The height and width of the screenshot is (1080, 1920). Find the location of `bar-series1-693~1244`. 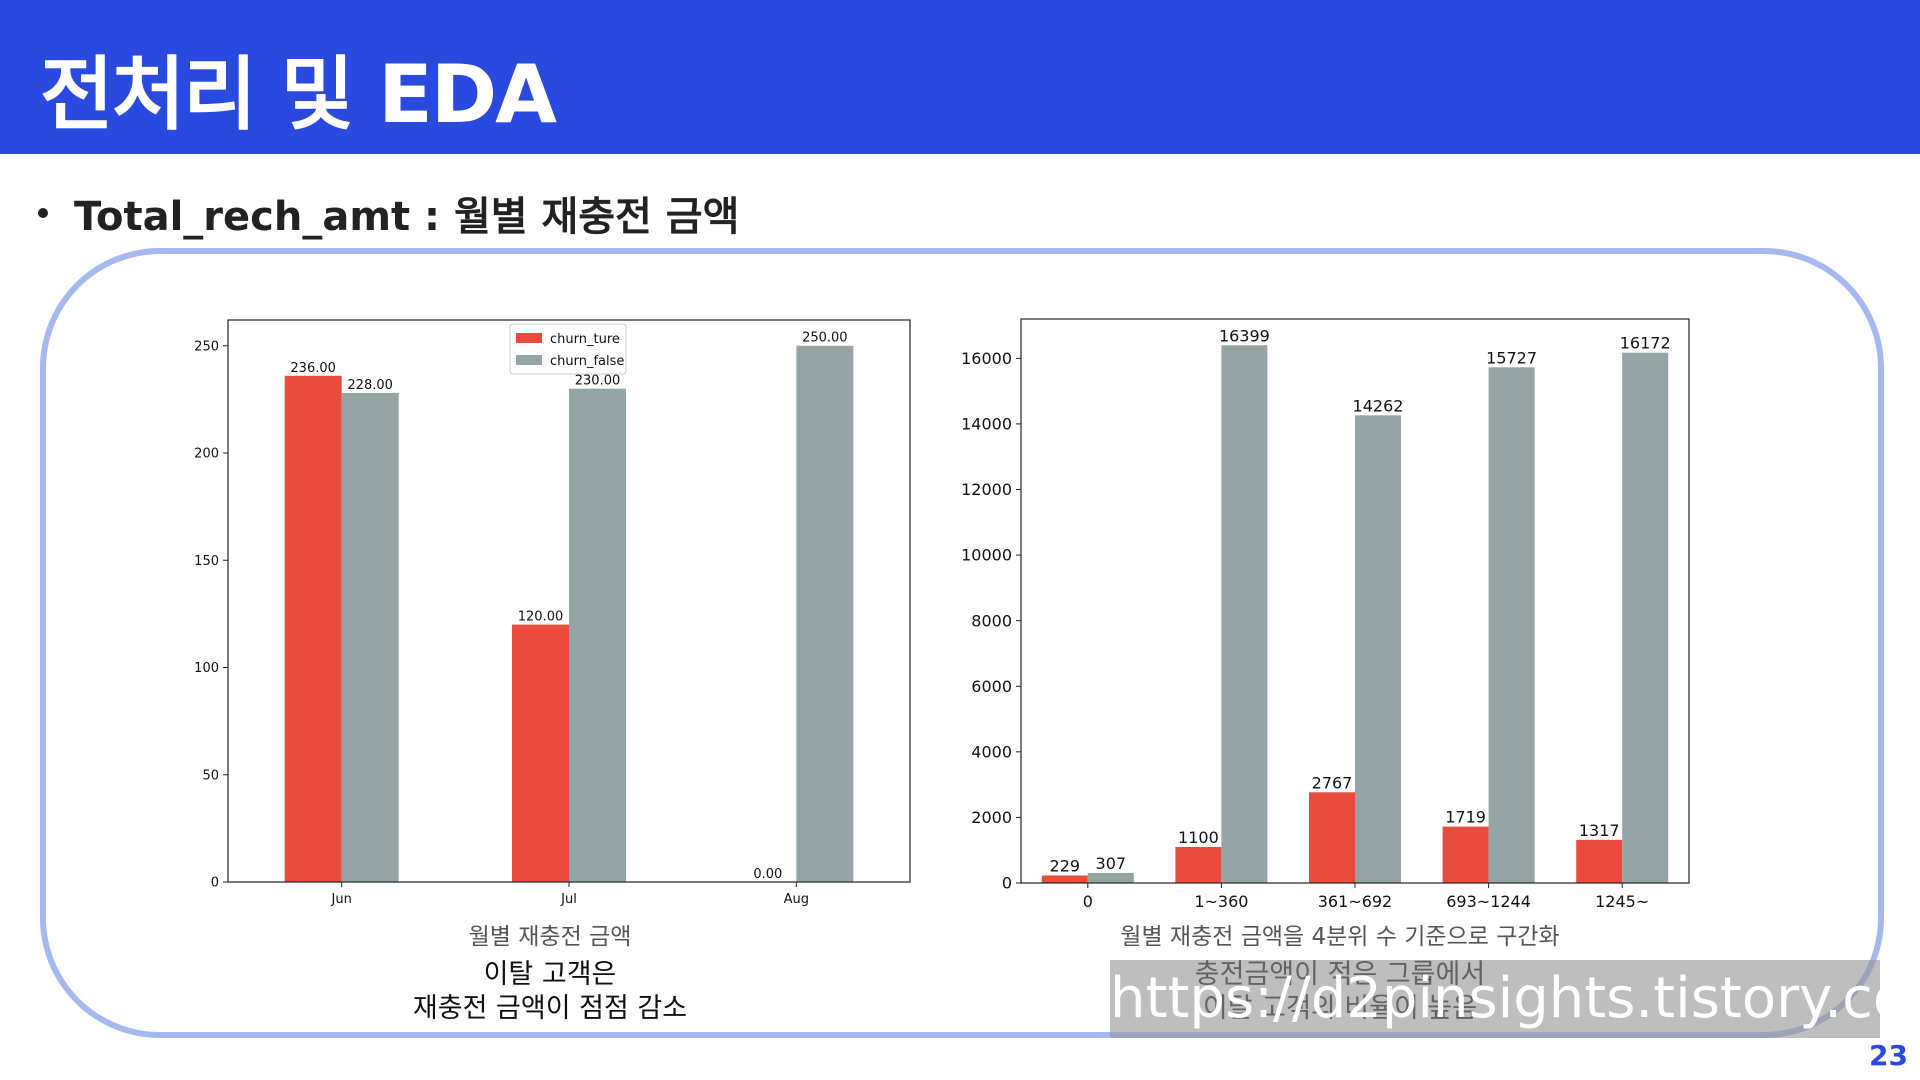

bar-series1-693~1244 is located at coordinates (1511, 625).